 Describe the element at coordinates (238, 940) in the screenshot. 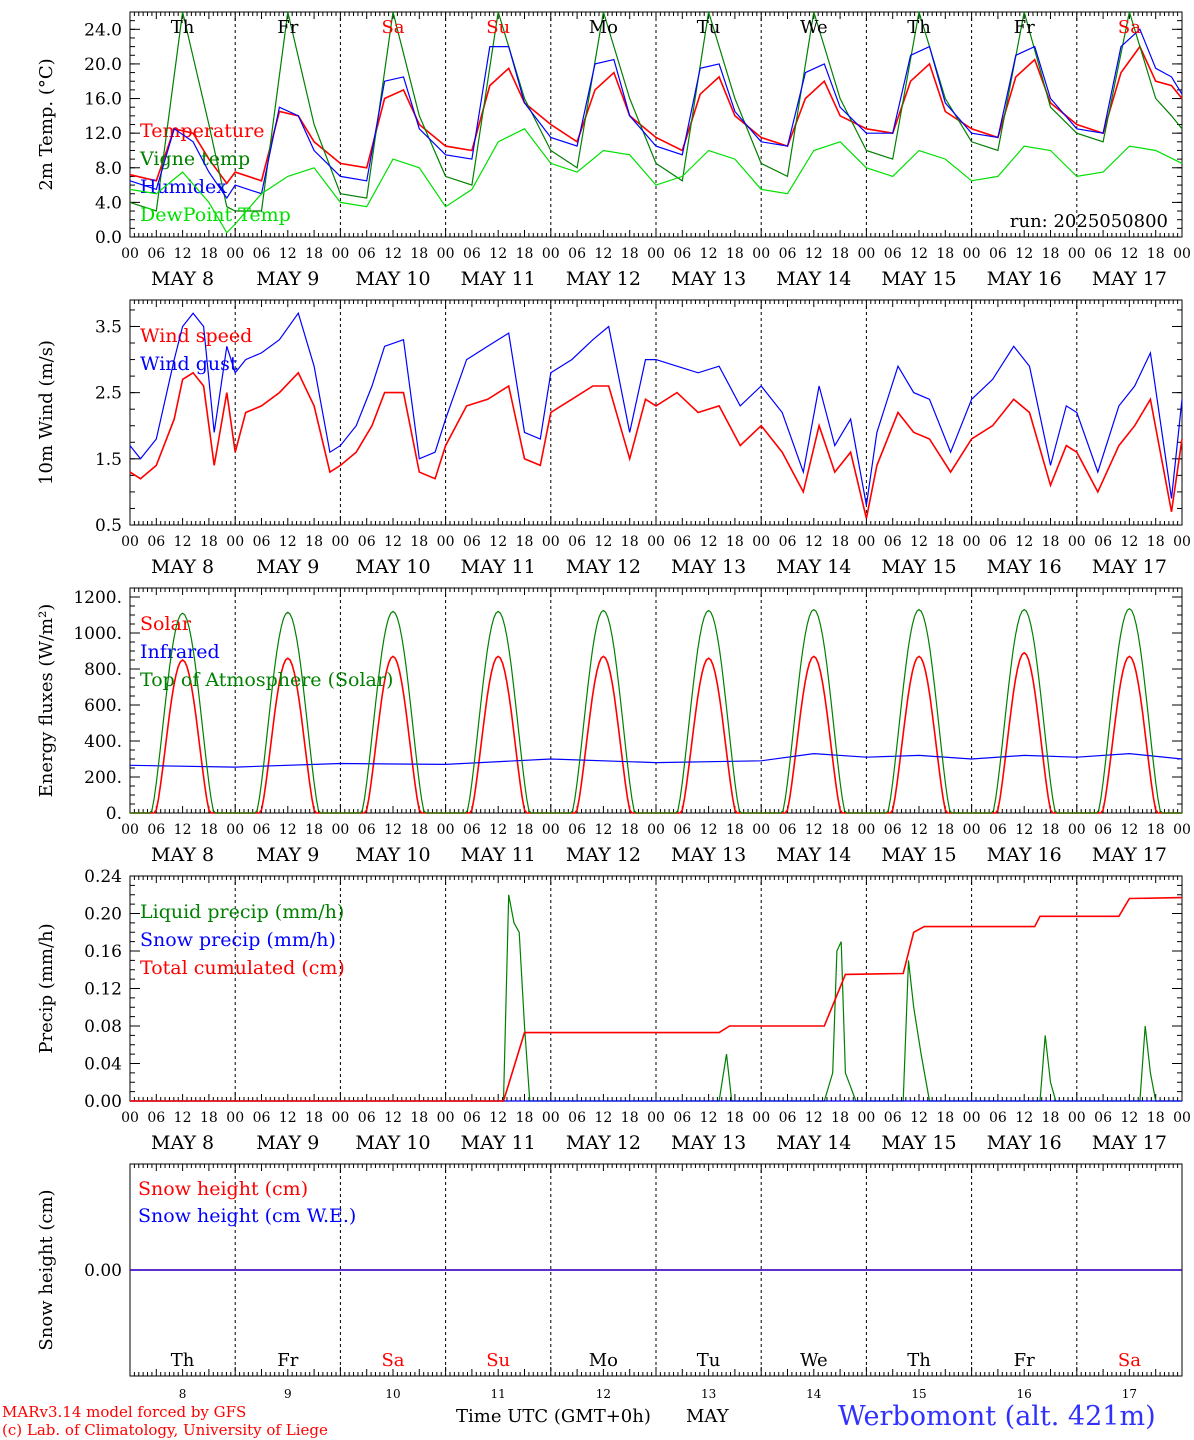

I see `legend-entry: Snow precip (mm/h)` at that location.